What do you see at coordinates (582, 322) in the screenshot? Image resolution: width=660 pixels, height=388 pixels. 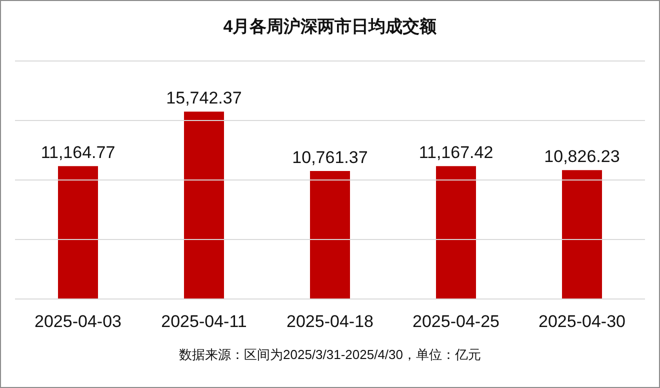 I see `x-tick-label: 2025-04-30` at bounding box center [582, 322].